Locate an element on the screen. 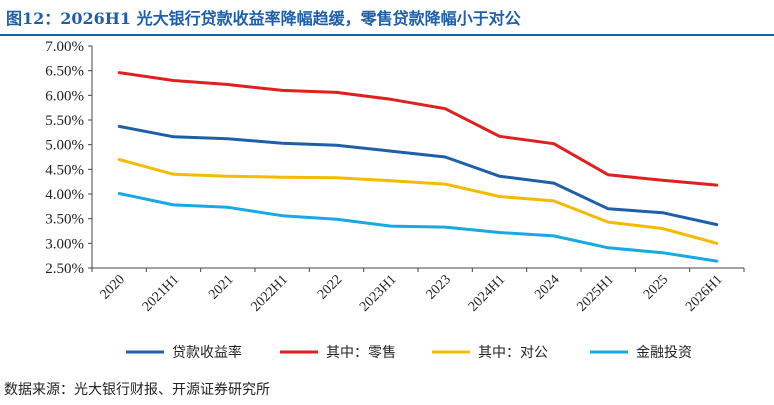  legend-label: 贷款收益率 is located at coordinates (207, 352).